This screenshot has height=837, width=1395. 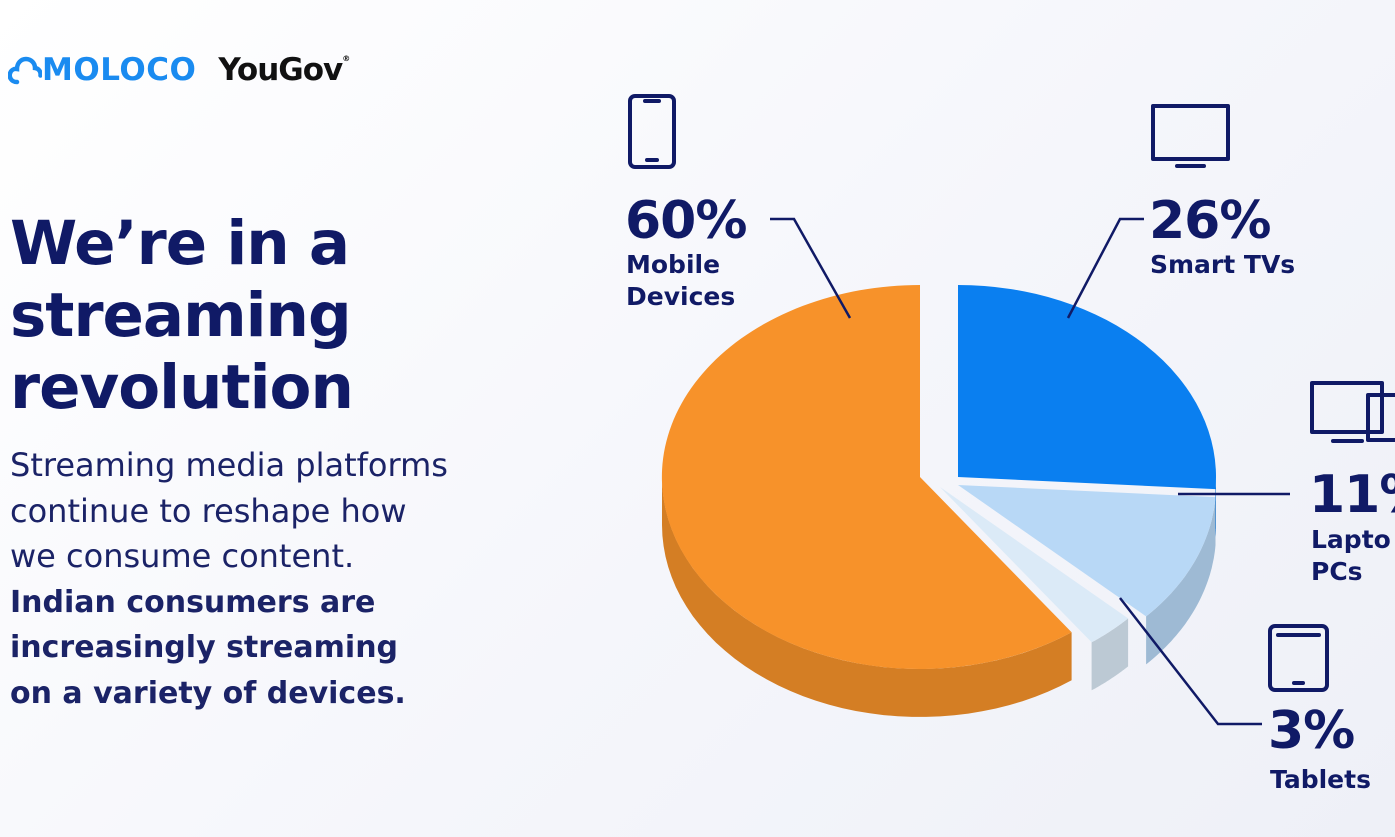 What do you see at coordinates (1215, 507) in the screenshot?
I see `pie-slice-side-smart-tv` at bounding box center [1215, 507].